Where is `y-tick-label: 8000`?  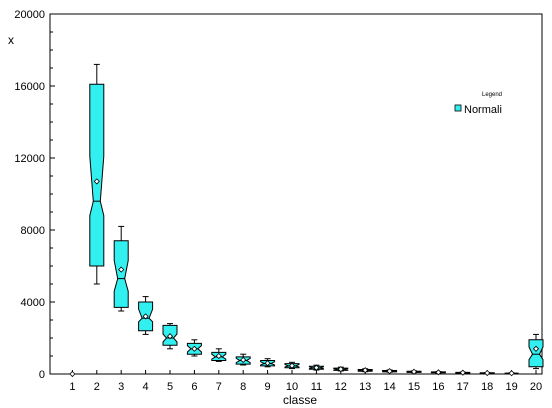
y-tick-label: 8000 is located at coordinates (33, 231).